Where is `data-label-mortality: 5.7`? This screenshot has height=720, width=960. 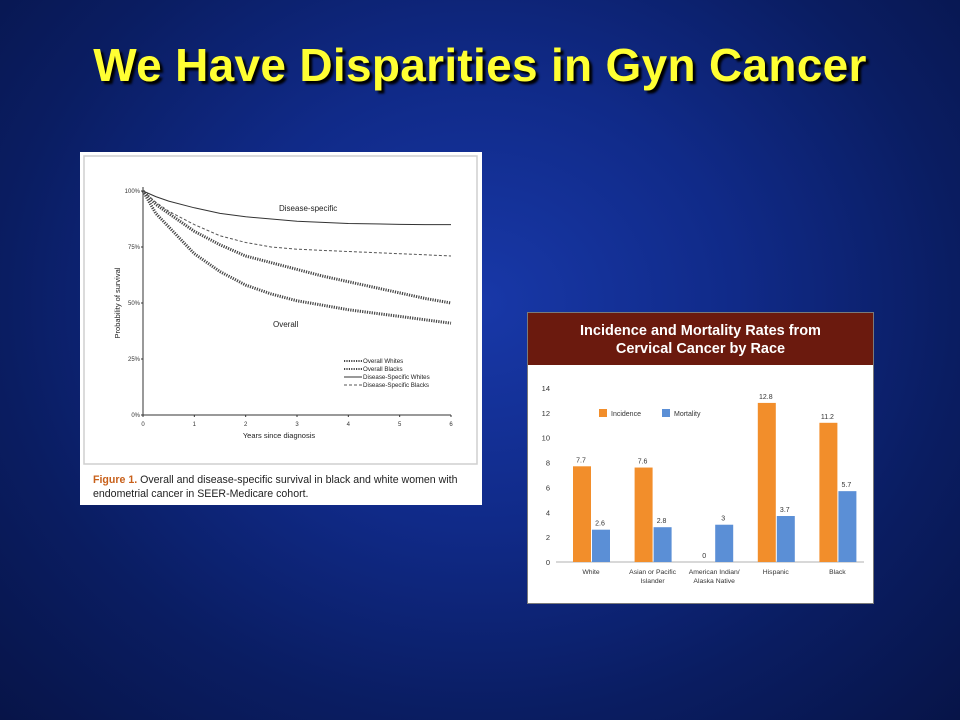
data-label-mortality: 5.7 is located at coordinates (847, 485).